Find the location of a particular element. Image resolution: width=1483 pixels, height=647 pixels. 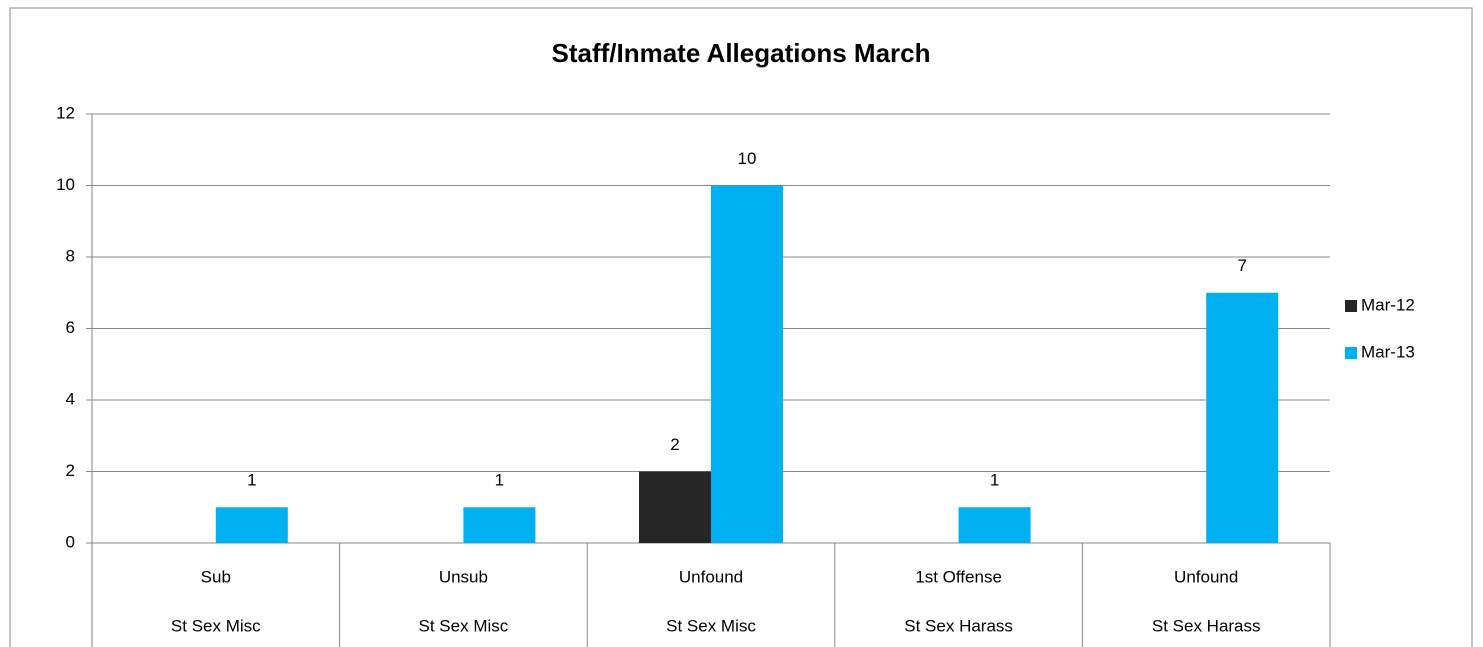

y-tick-label: 6 is located at coordinates (70, 327).